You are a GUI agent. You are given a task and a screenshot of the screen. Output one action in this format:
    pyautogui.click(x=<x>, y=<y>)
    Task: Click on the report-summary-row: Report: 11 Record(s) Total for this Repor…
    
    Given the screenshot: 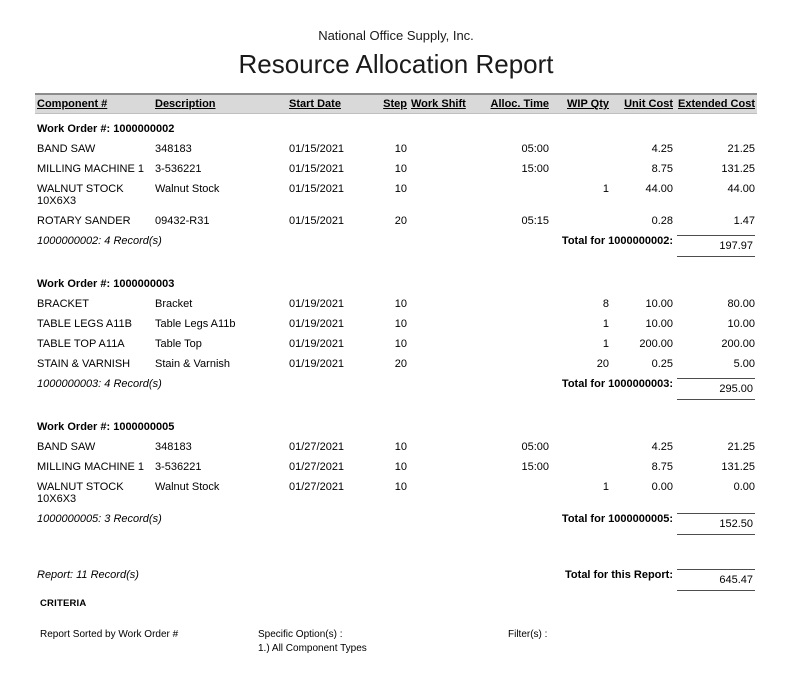 What is the action you would take?
    pyautogui.click(x=396, y=584)
    